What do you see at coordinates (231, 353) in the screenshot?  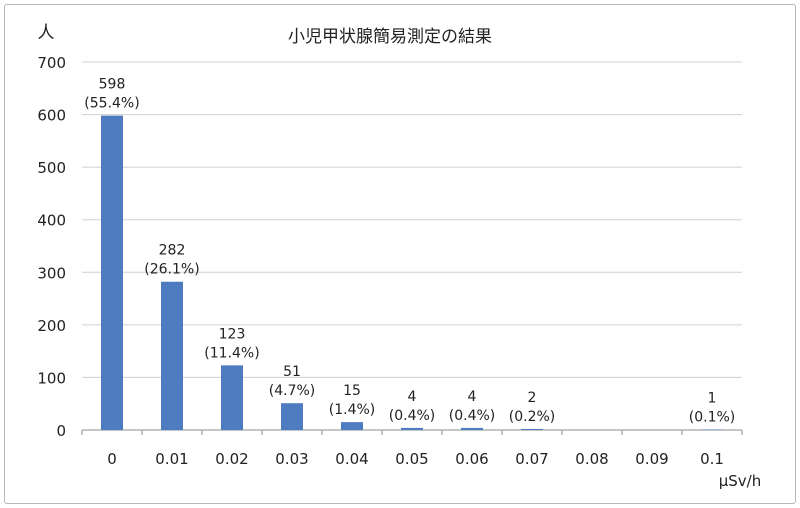 I see `data-label-percent: (11.4%)` at bounding box center [231, 353].